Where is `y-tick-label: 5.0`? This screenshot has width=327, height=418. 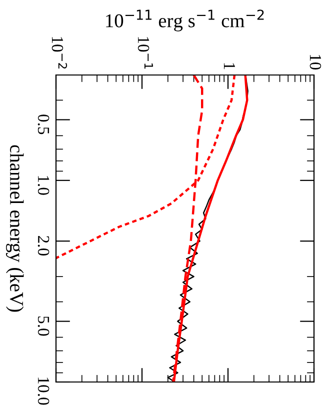 y-tick-label: 5.0 is located at coordinates (44, 326).